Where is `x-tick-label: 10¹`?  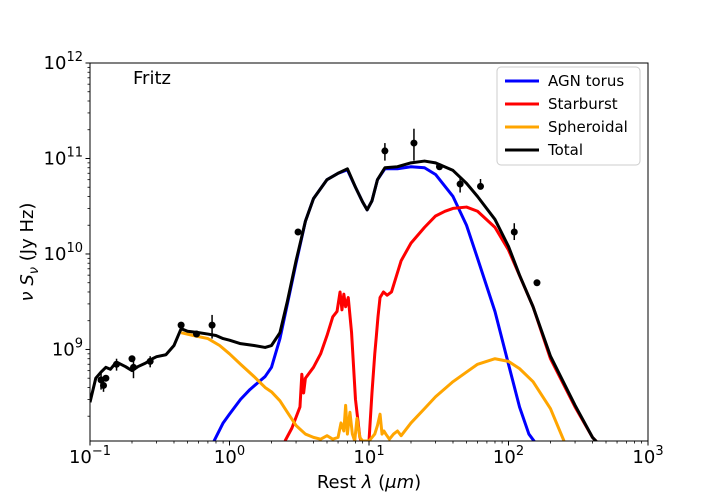 x-tick-label: 10¹ is located at coordinates (368, 456).